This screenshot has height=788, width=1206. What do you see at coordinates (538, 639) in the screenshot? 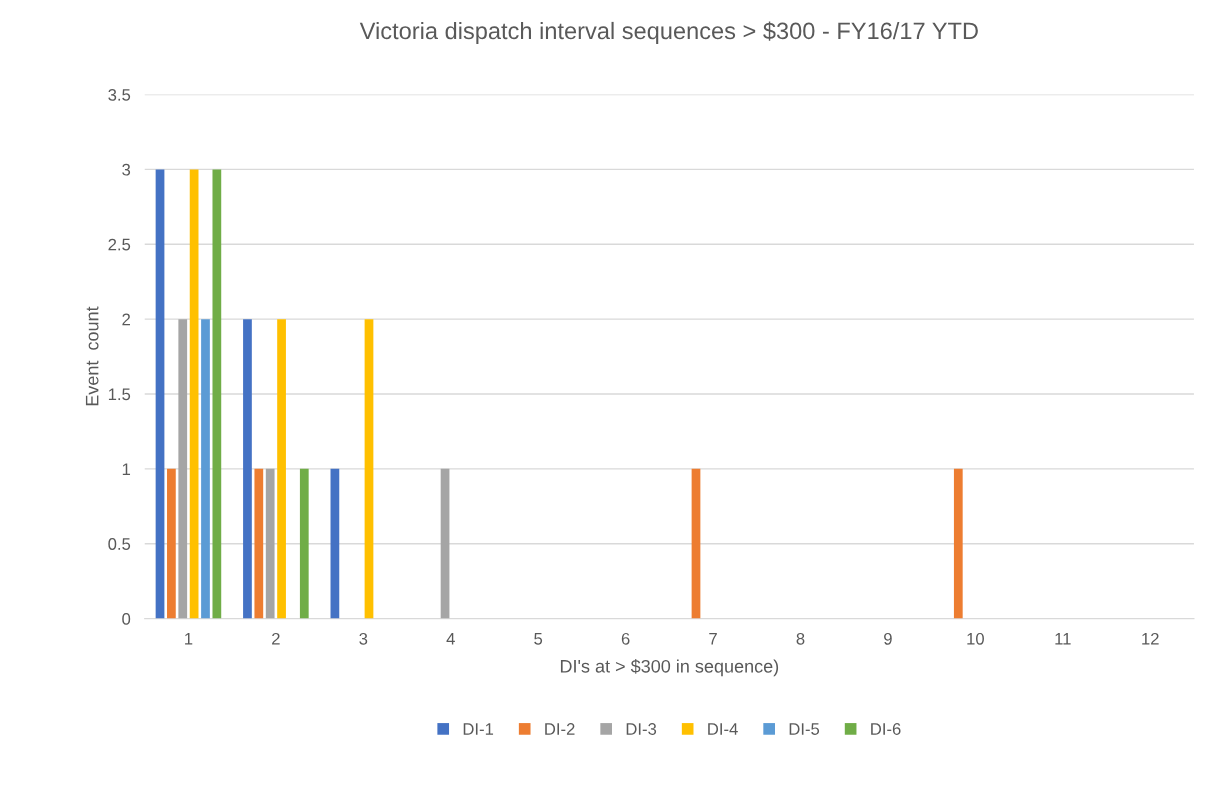
I see `x-tick-label: 5` at bounding box center [538, 639].